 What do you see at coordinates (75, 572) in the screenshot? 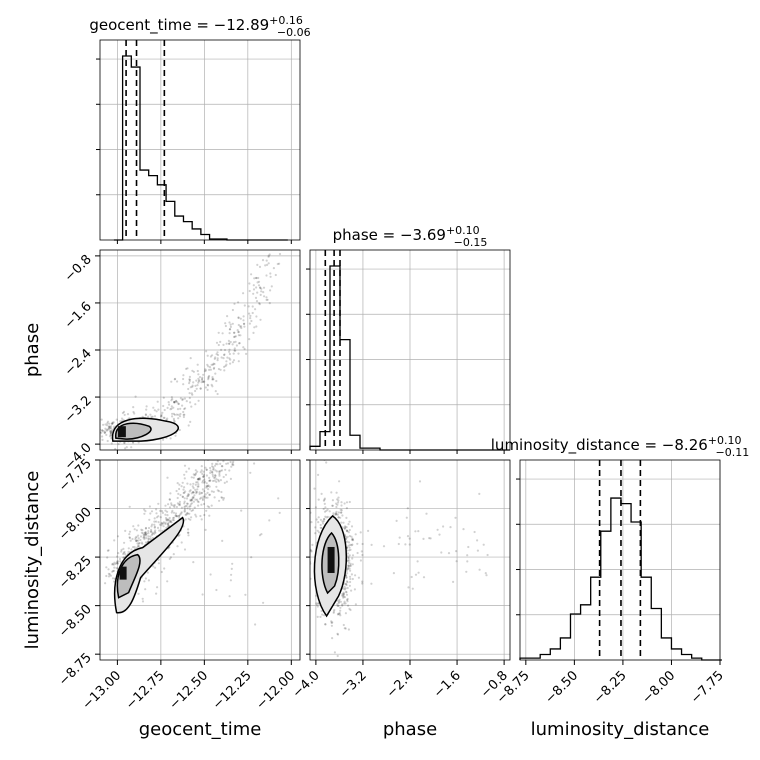
I see `y-tick-label: −8.25` at bounding box center [75, 572].